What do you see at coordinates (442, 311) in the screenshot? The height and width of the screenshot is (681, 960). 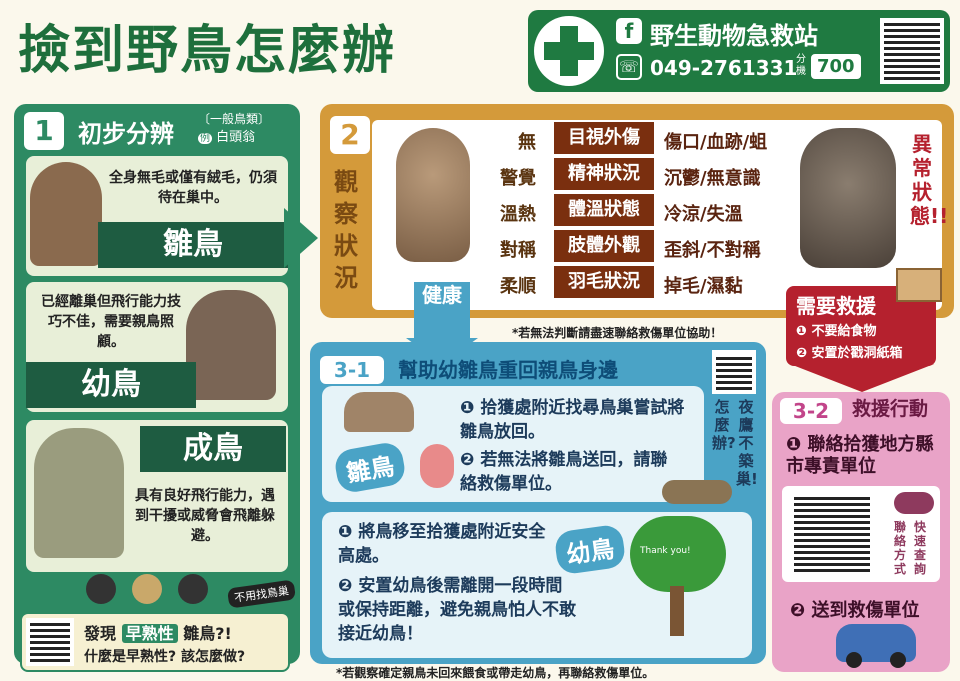 I see `healthy-arrow-label: 健康` at bounding box center [442, 311].